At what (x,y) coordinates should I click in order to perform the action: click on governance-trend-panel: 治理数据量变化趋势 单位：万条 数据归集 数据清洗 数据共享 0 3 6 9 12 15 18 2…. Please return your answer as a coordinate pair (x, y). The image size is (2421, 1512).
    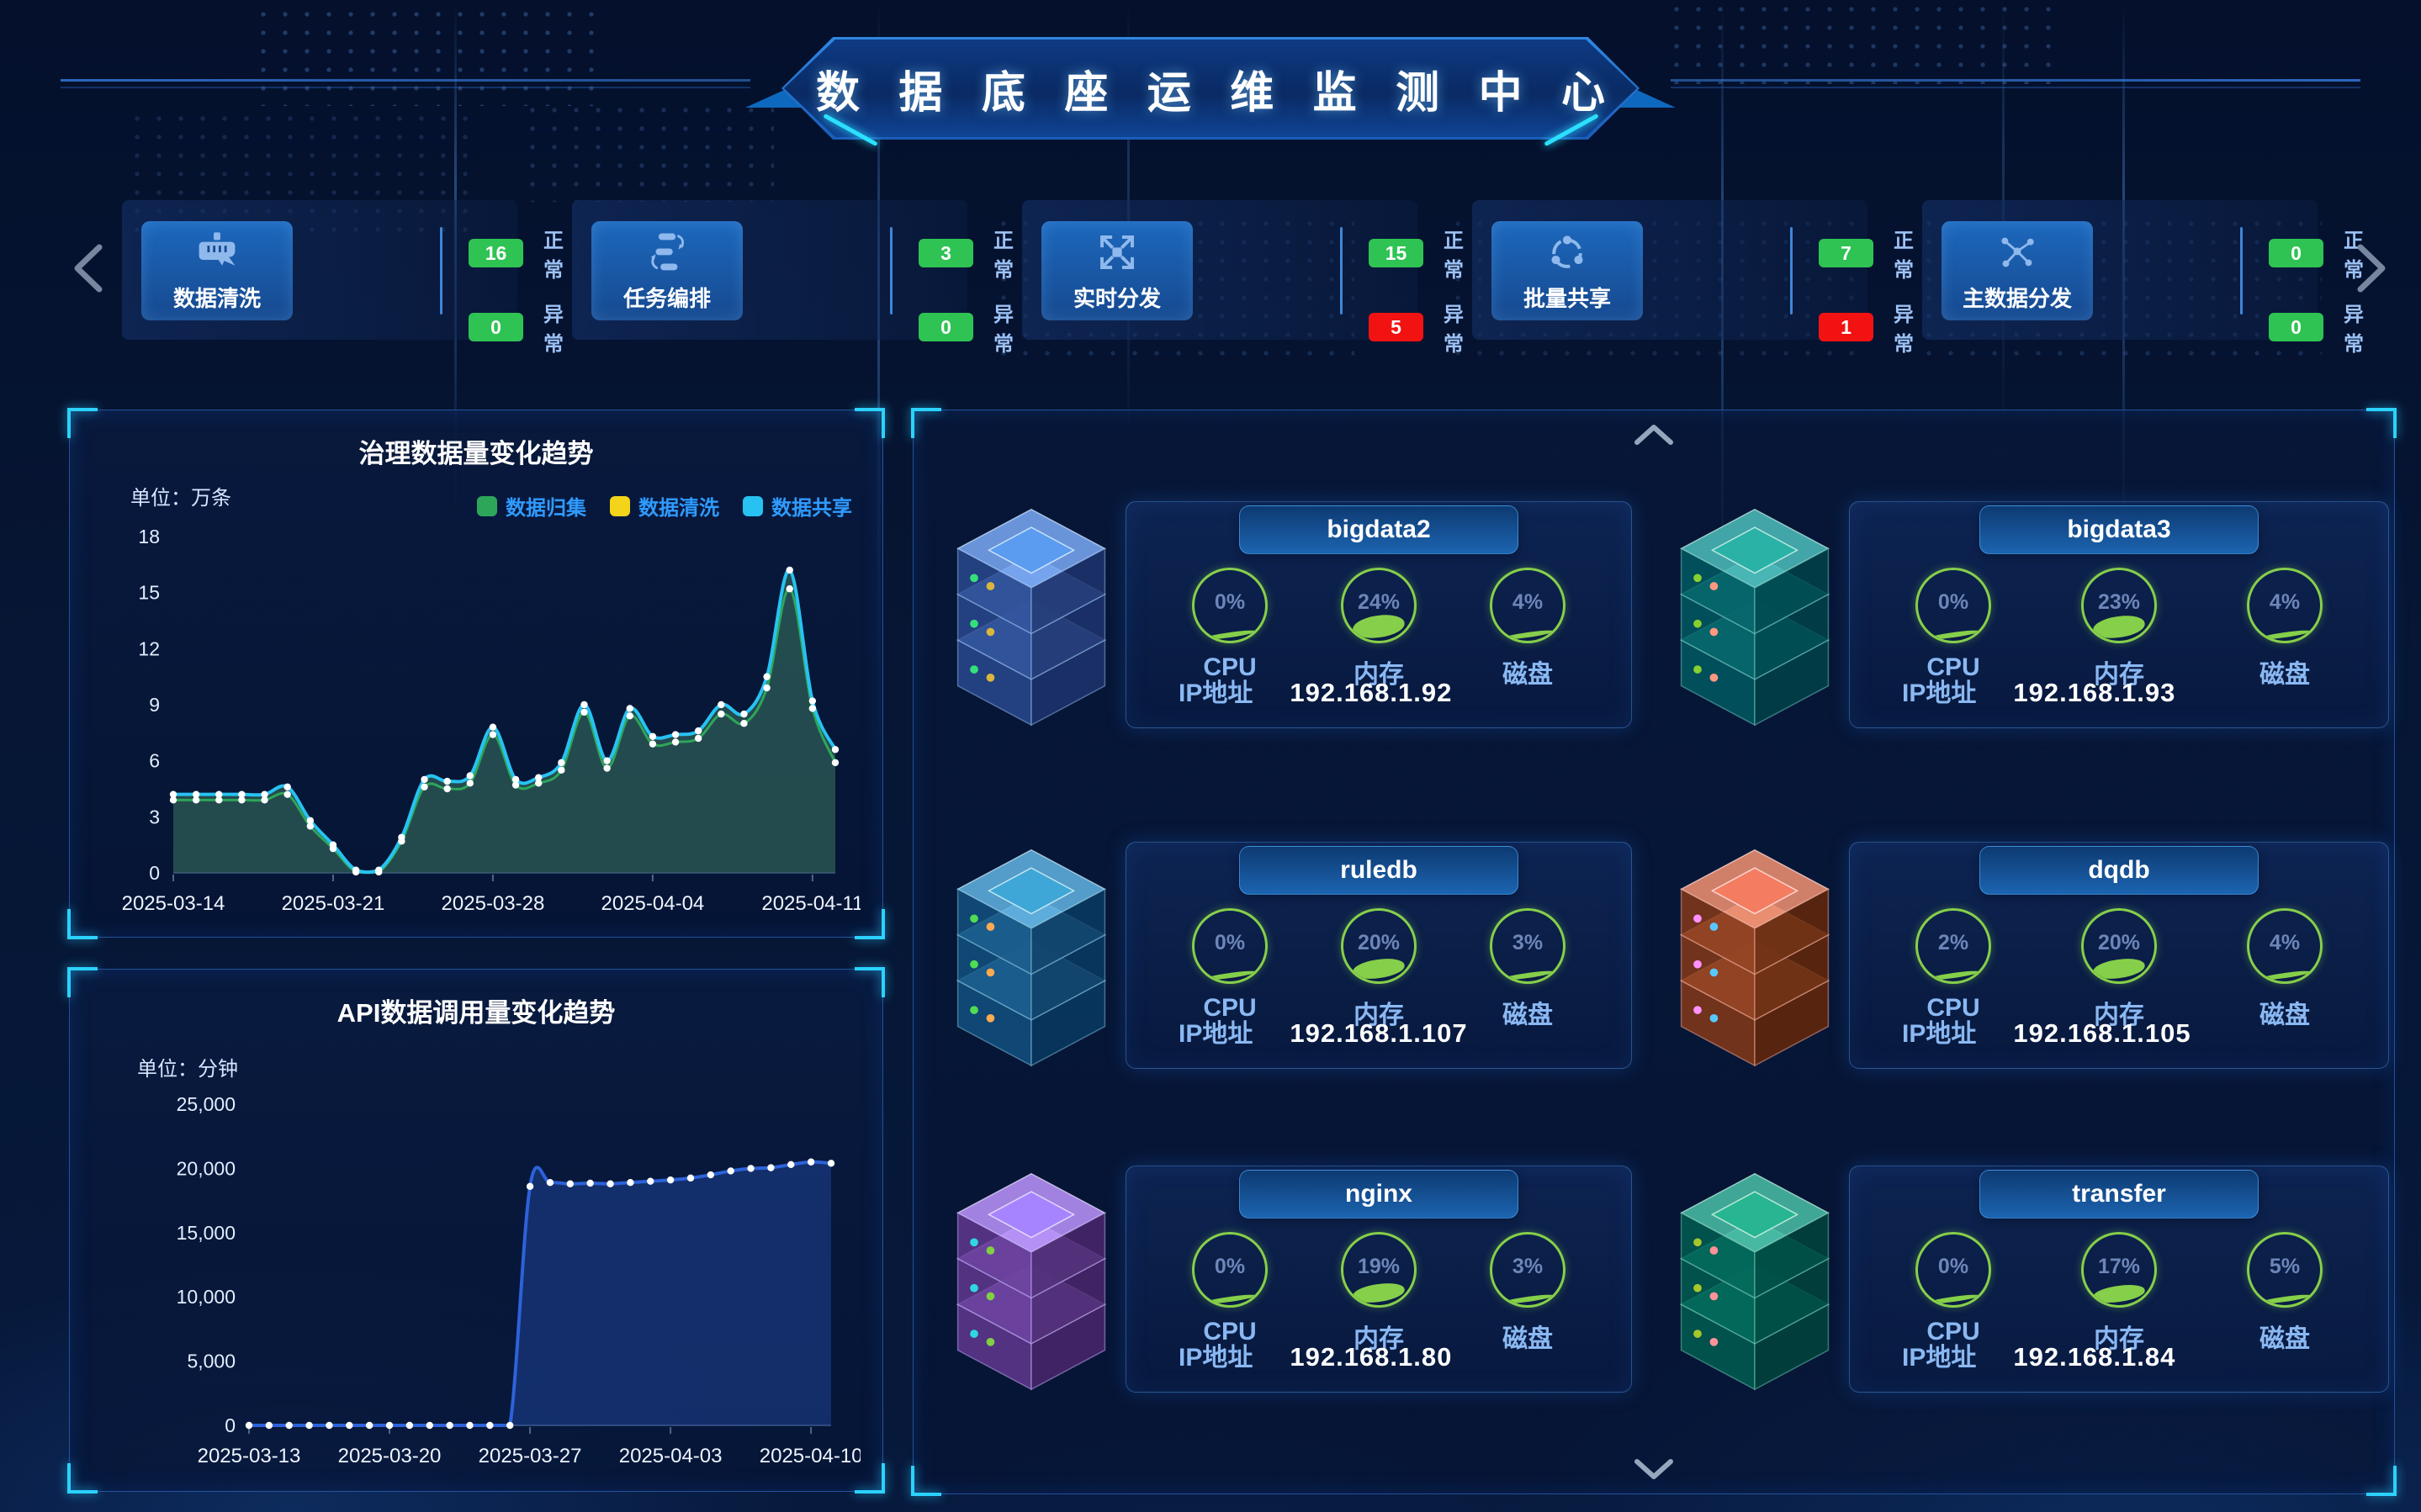
    Looking at the image, I should click on (476, 673).